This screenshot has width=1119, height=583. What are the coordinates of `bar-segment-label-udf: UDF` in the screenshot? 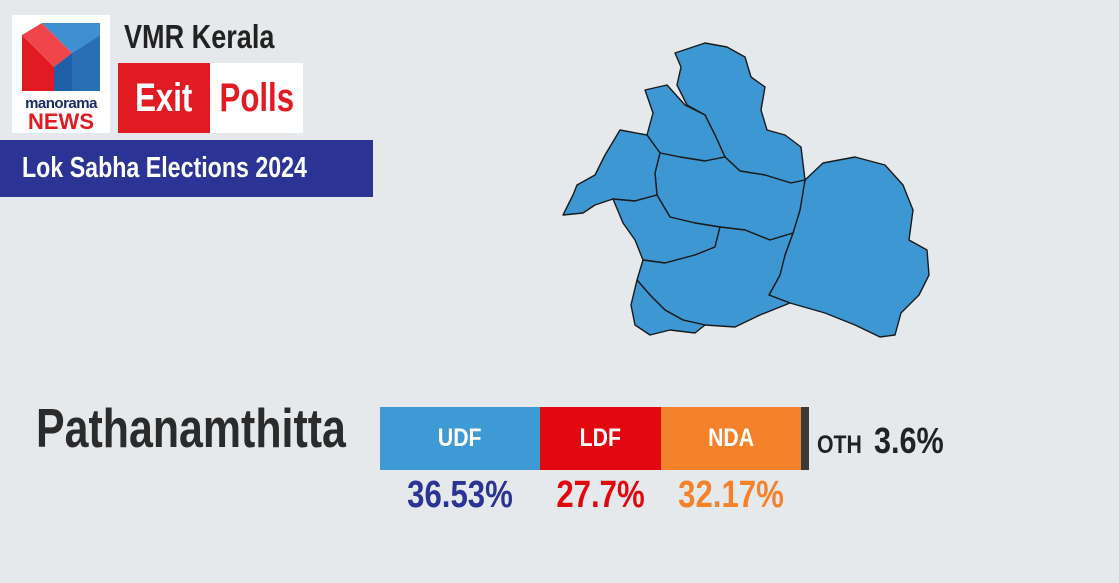 It's located at (460, 438).